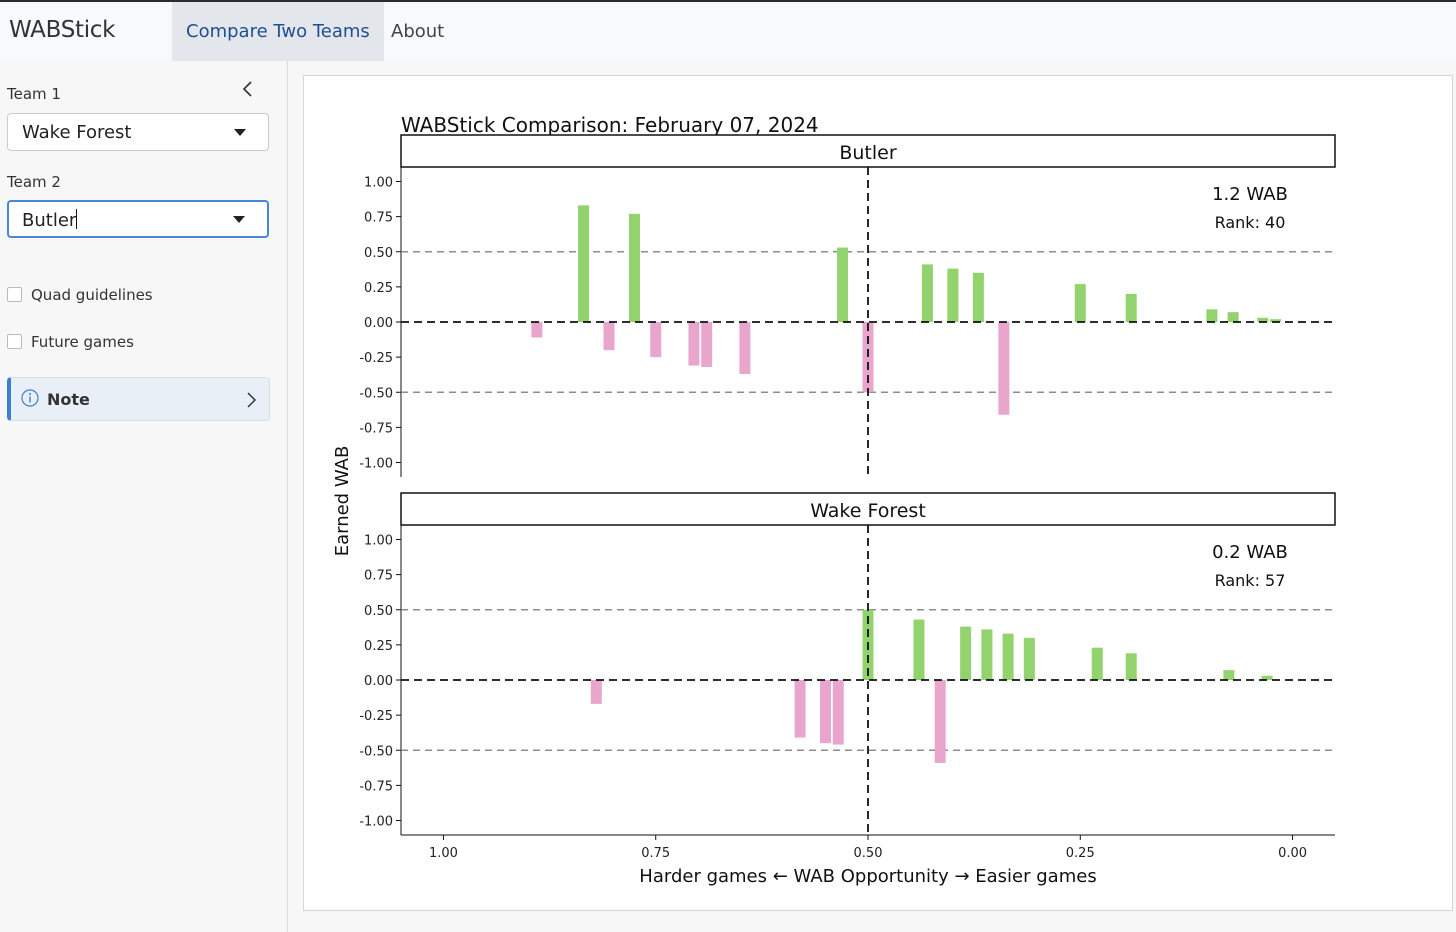  I want to click on team2-value: Butler, so click(49, 220).